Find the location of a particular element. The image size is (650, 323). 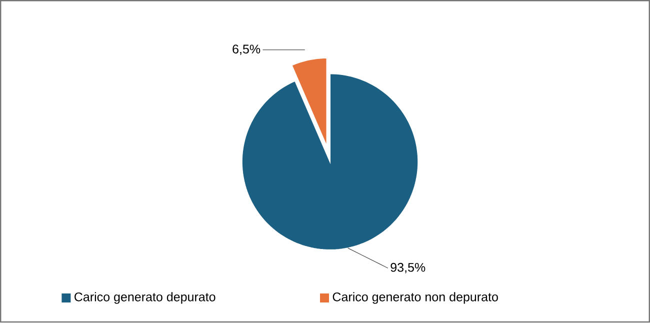

data-label: 93,5% is located at coordinates (408, 268).